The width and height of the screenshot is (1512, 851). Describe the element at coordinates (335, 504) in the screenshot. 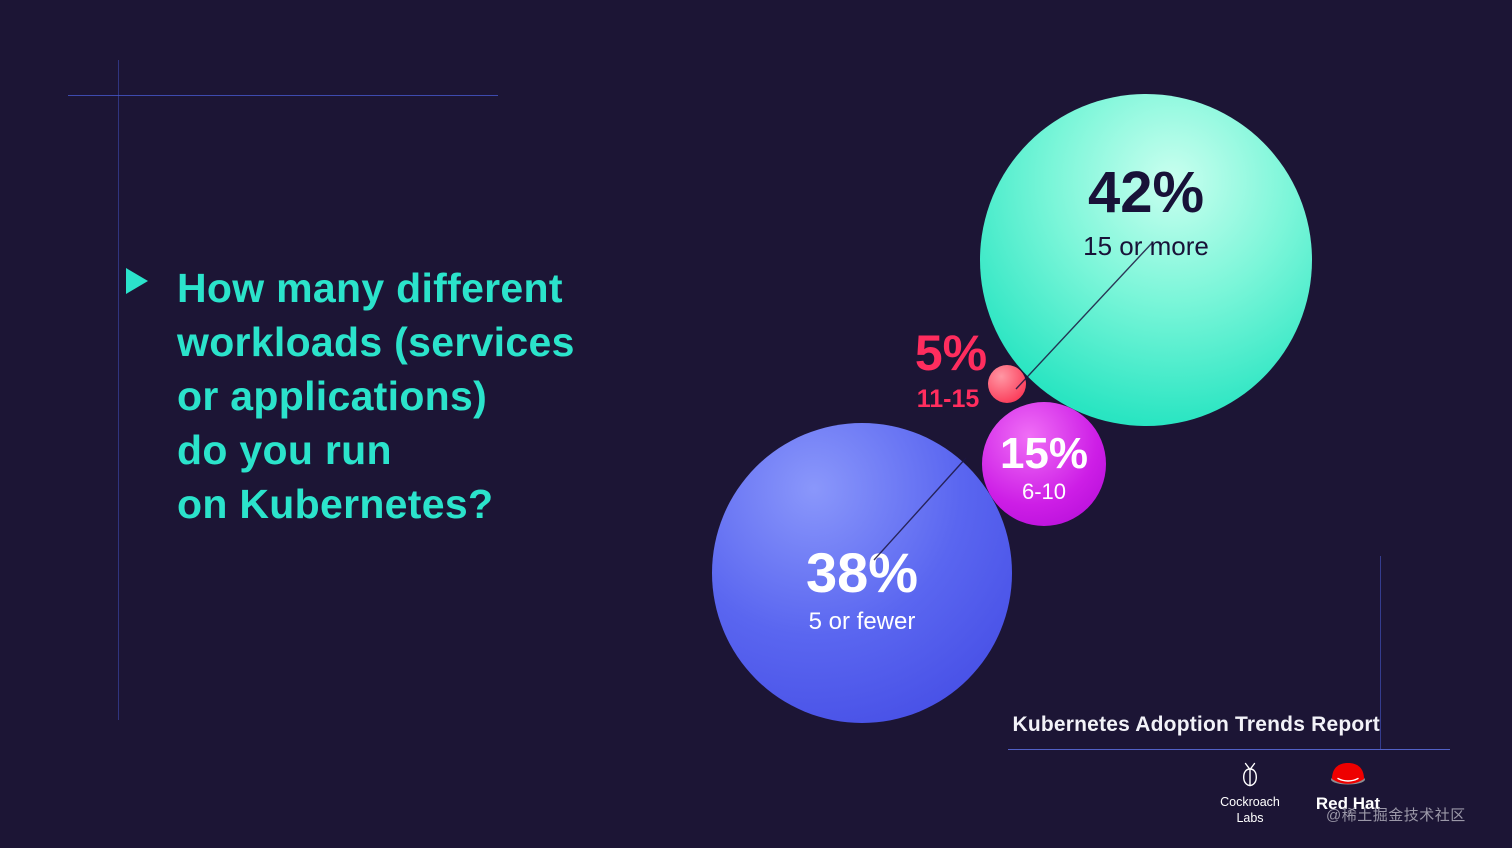

I see `question-line: on Kubernetes?` at that location.